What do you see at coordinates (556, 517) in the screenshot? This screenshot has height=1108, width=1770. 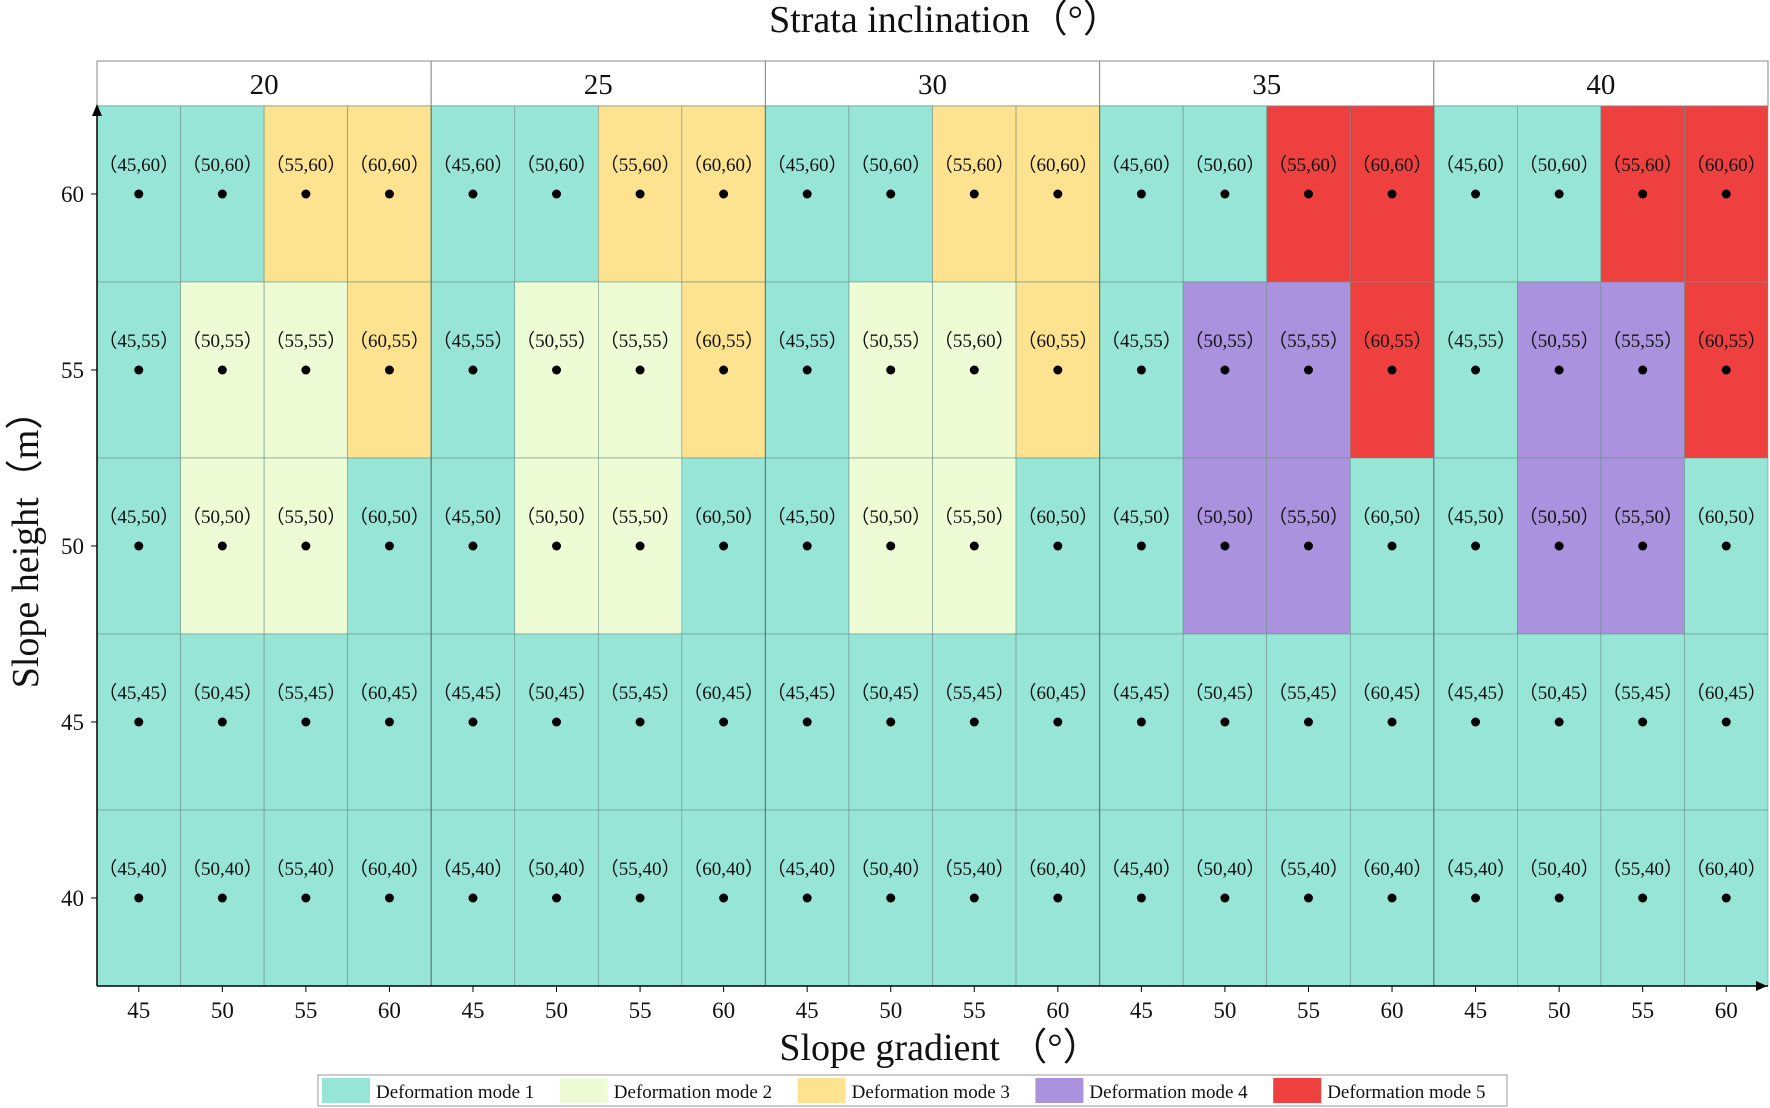 I see `cell-label: （50,50）` at bounding box center [556, 517].